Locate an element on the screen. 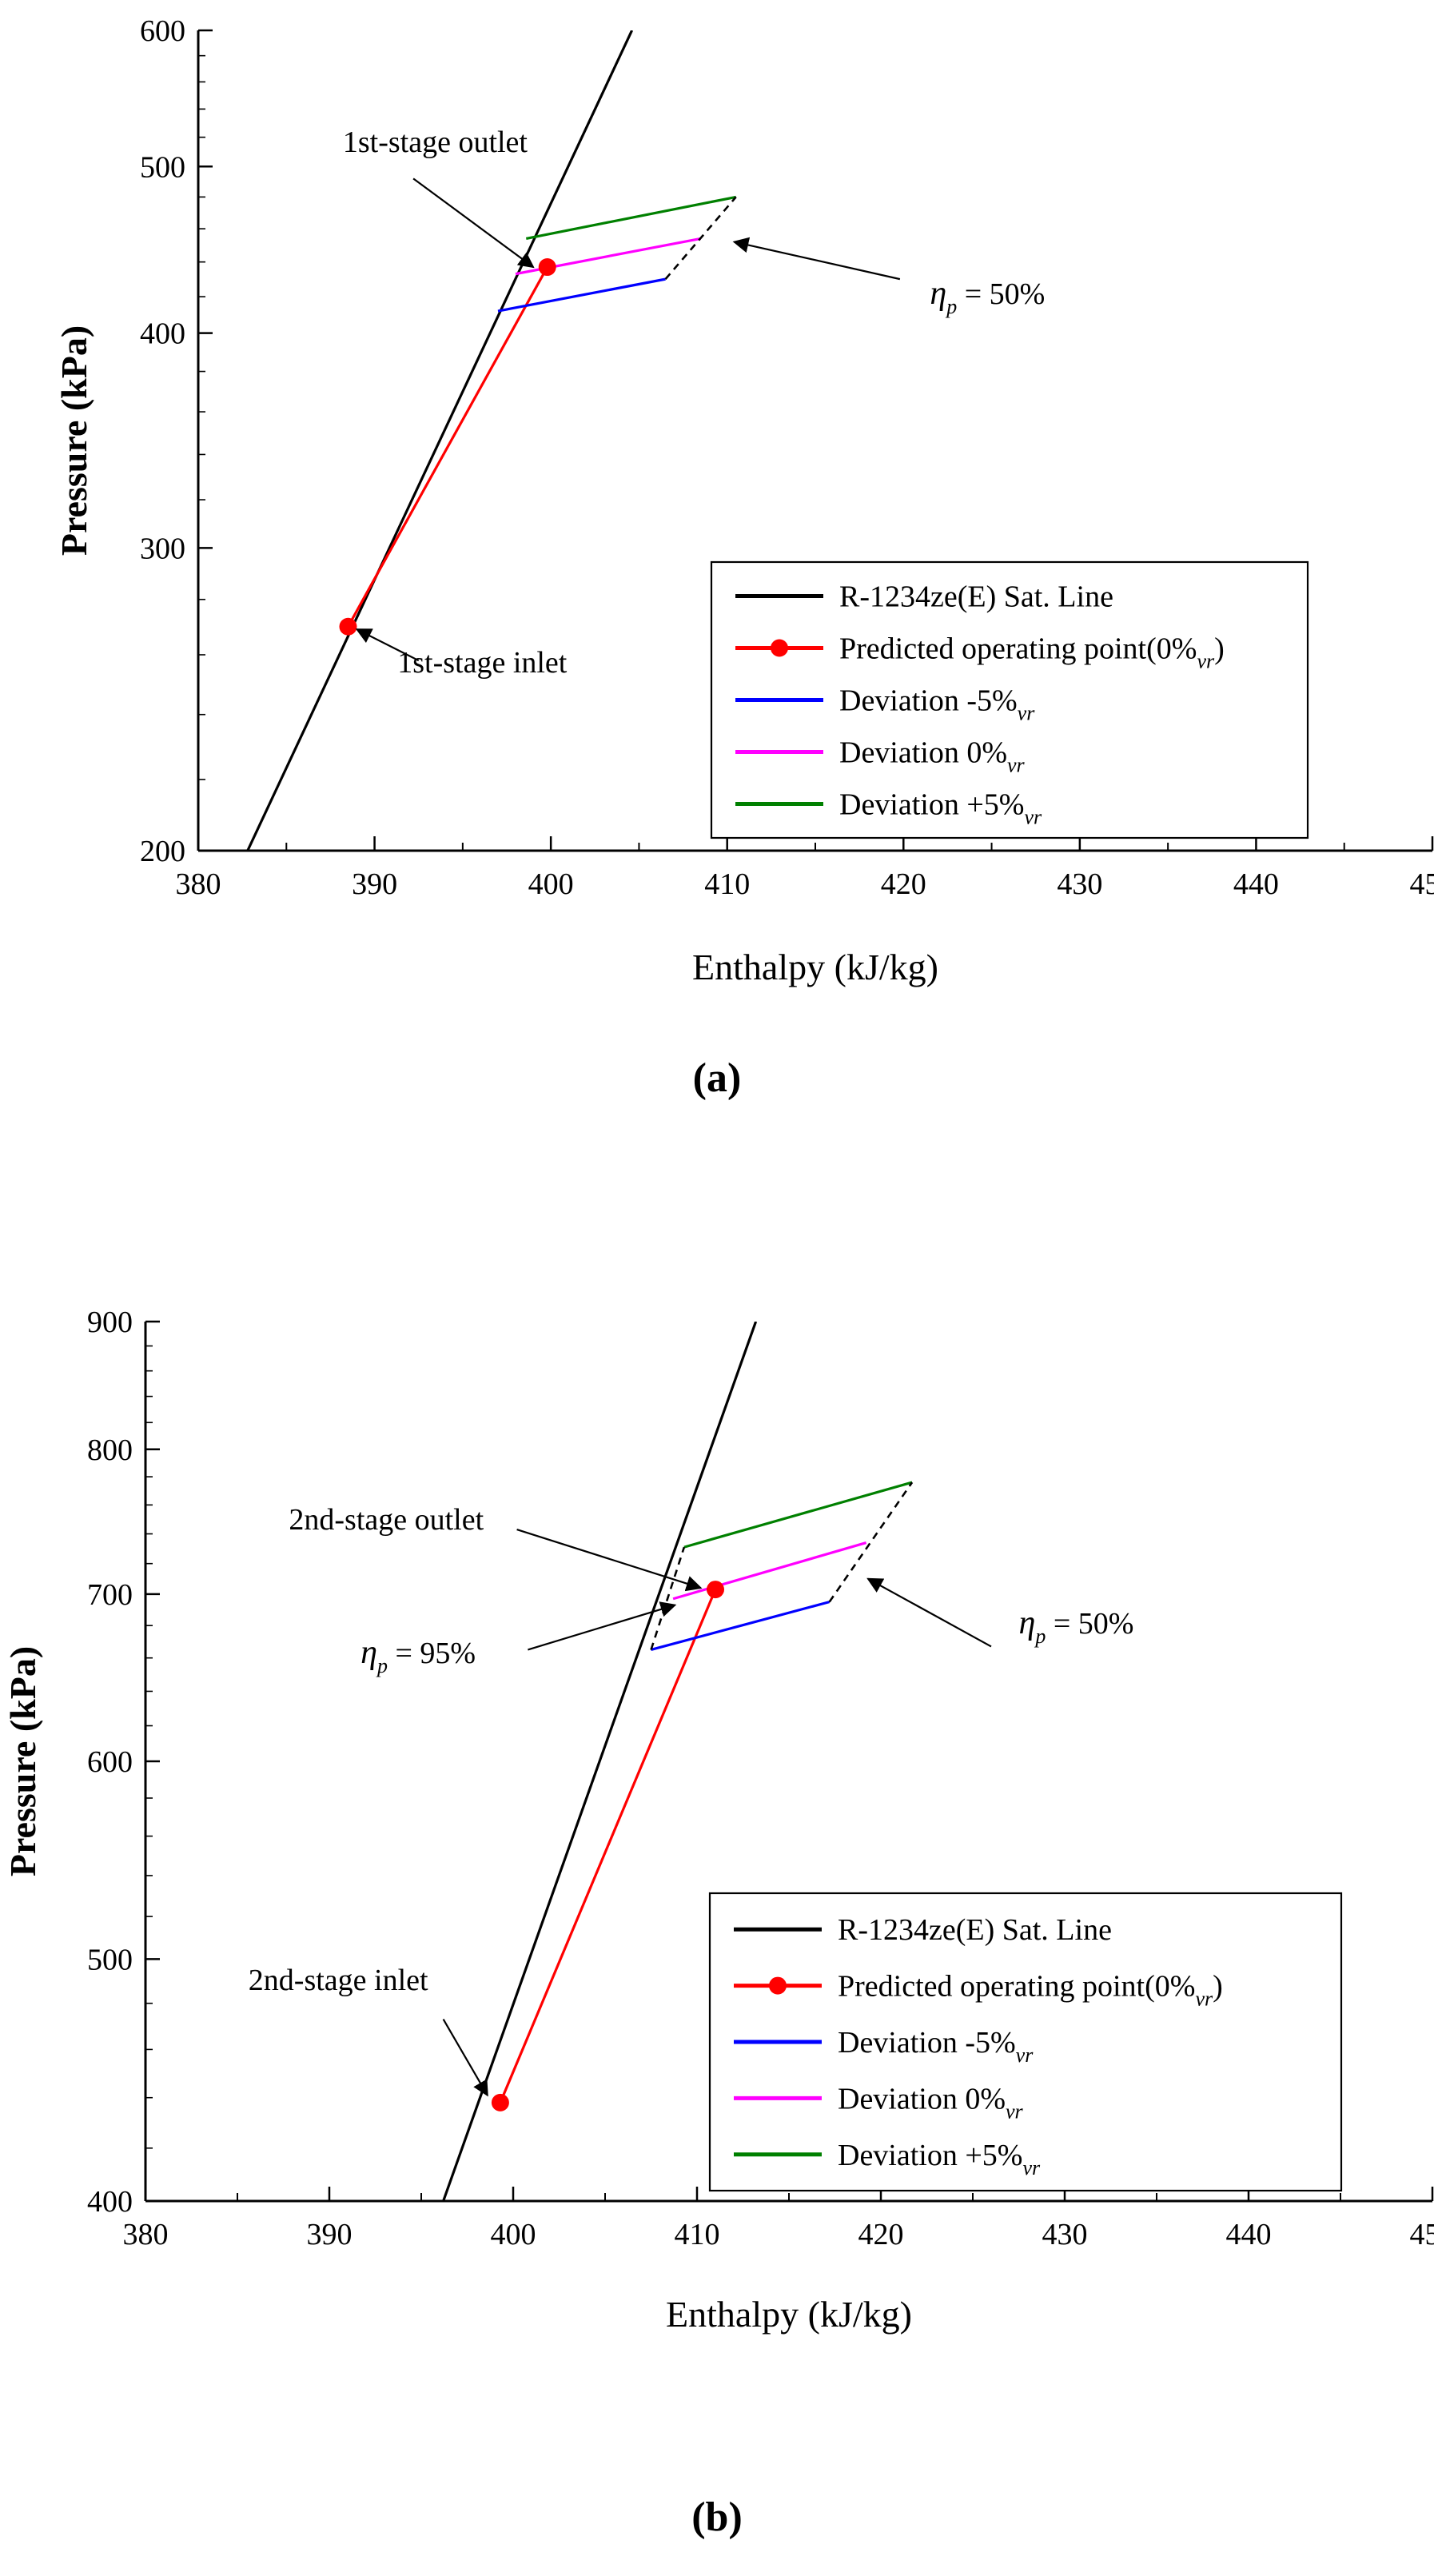 Image resolution: width=1434 pixels, height=2576 pixels. y-axis-label: Pressure (kPa) is located at coordinates (74, 440).